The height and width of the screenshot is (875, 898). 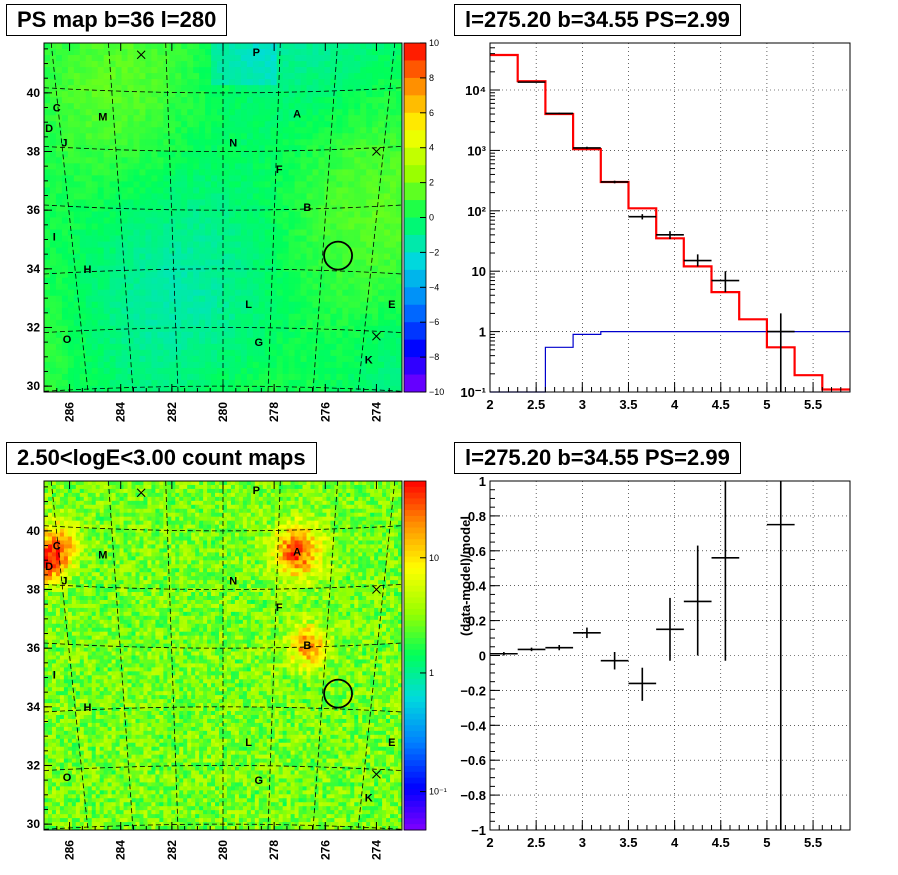 What do you see at coordinates (274, 850) in the screenshot?
I see `x-tick-label: 278` at bounding box center [274, 850].